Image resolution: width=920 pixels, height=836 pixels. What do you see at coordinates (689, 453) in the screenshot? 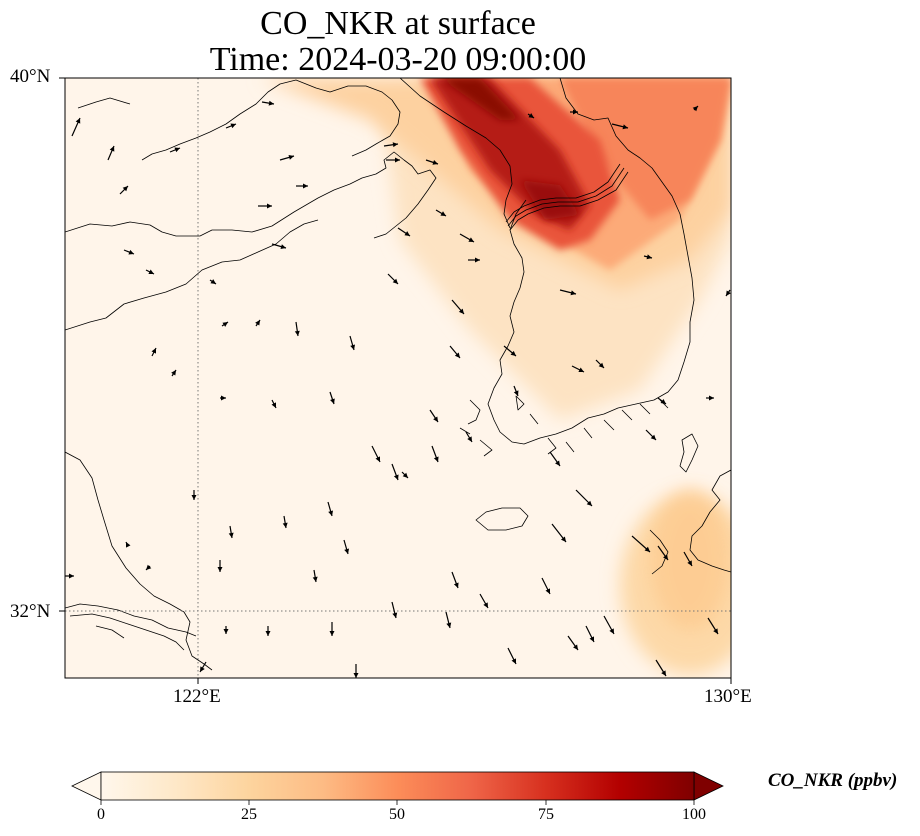
I see `tsushima-island` at bounding box center [689, 453].